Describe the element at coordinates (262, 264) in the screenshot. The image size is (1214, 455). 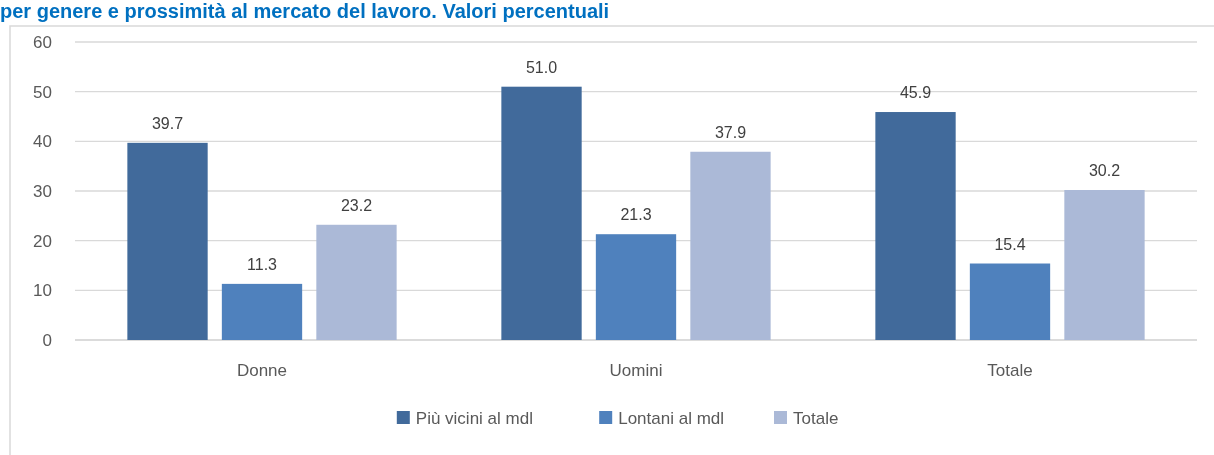
I see `data-label: 11.3` at that location.